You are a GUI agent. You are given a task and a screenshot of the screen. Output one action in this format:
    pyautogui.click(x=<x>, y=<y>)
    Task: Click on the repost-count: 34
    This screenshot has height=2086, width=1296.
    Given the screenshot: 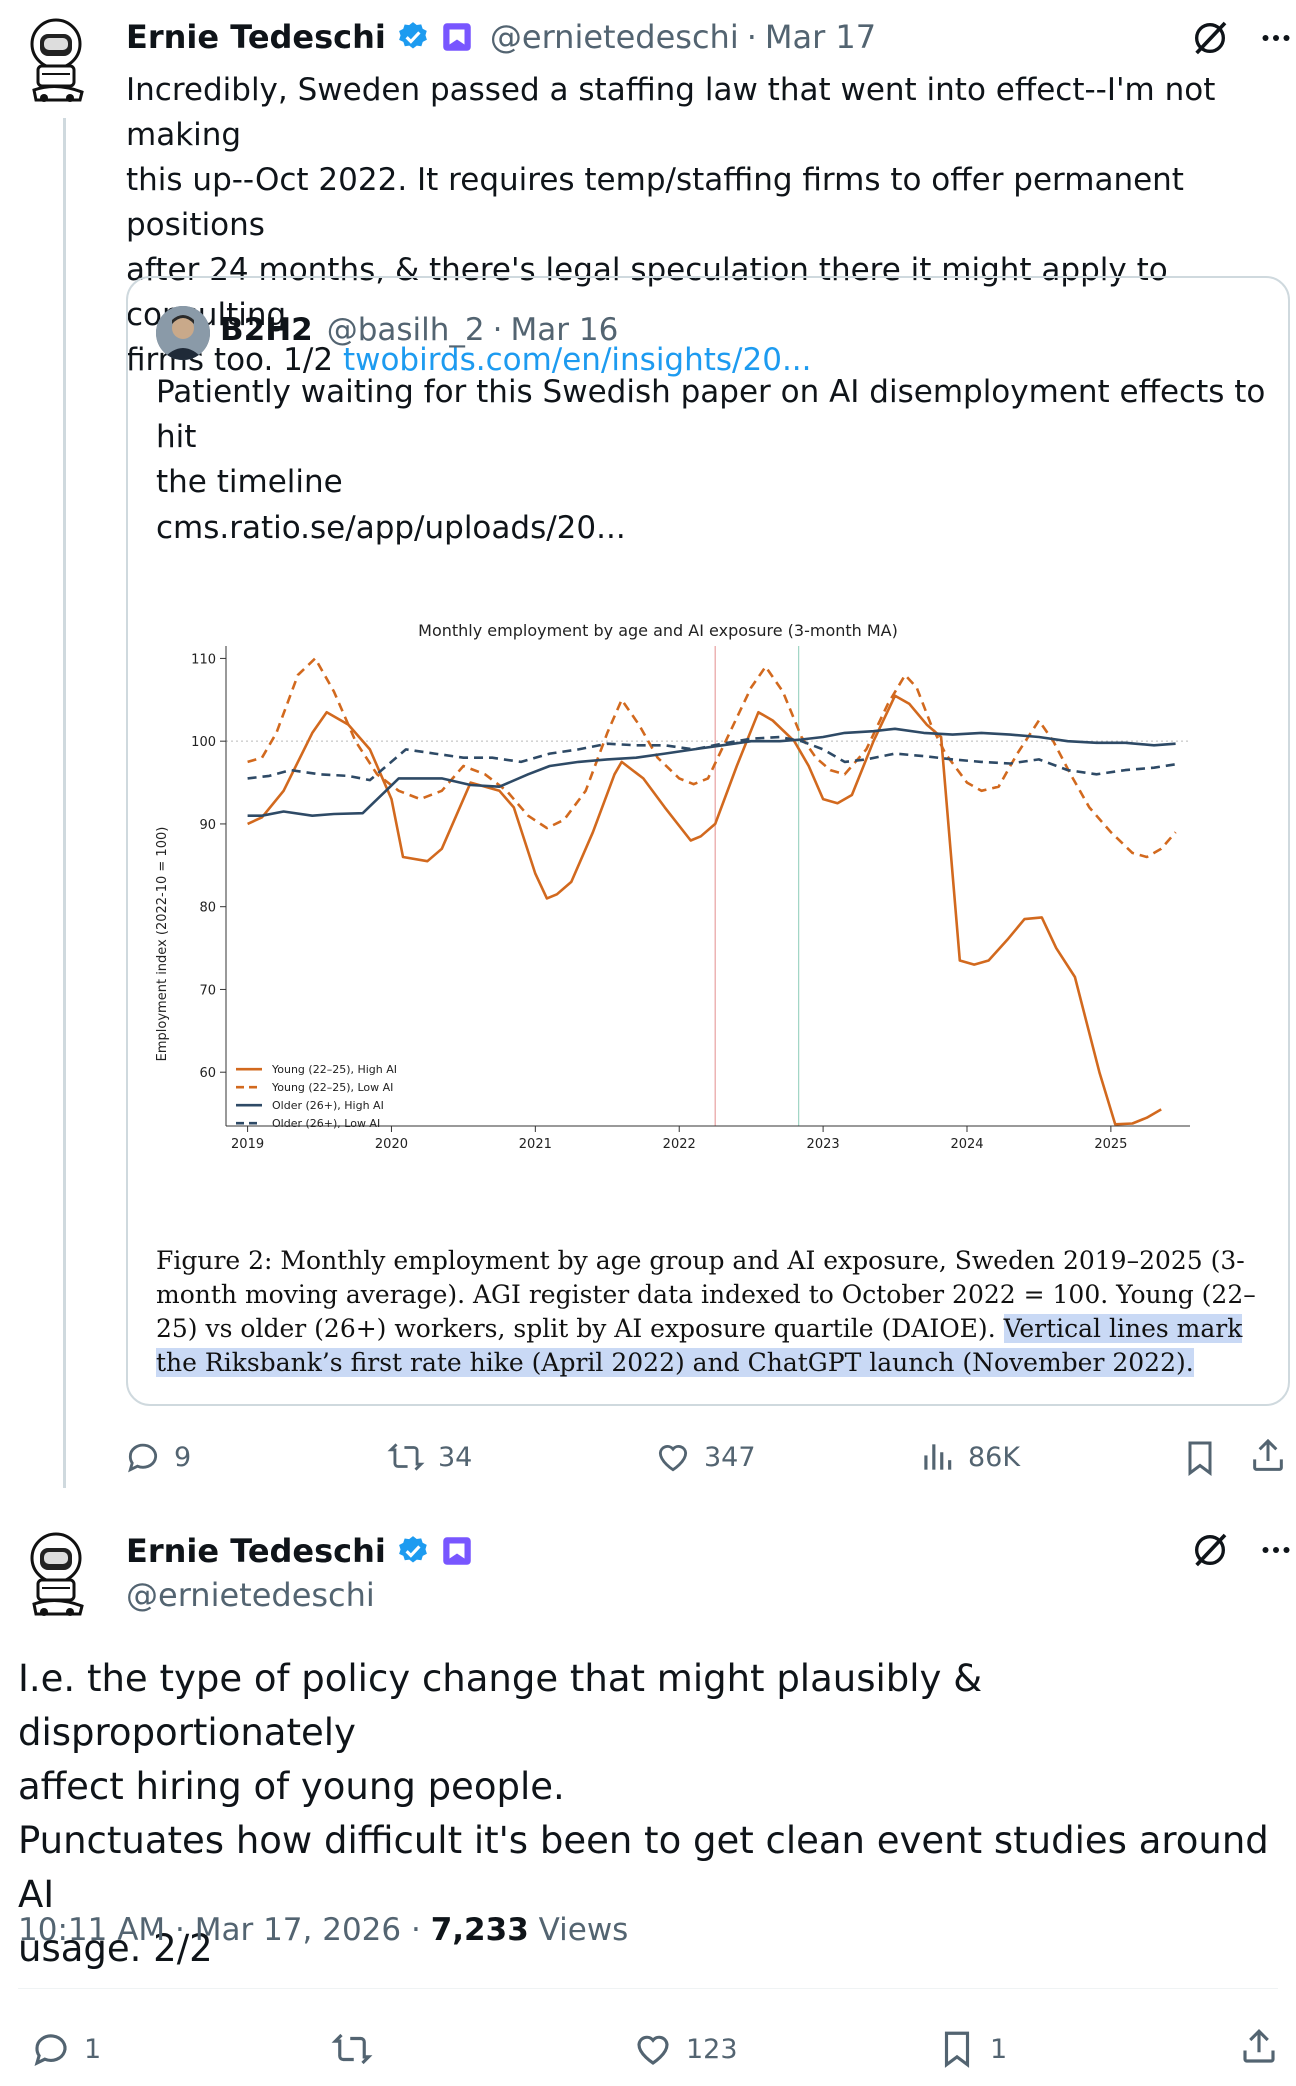 What is the action you would take?
    pyautogui.click(x=455, y=1457)
    